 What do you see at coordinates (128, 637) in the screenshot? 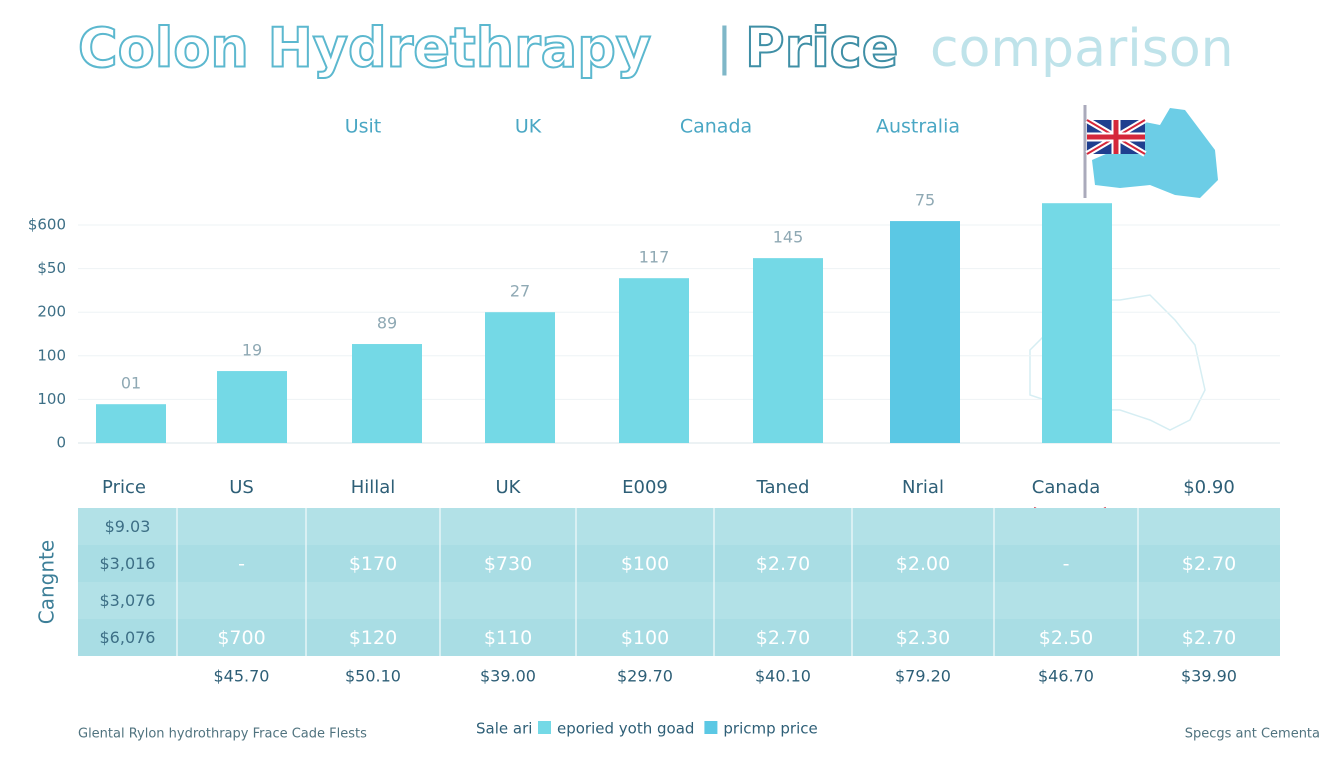
I see `row-label: $6,076` at bounding box center [128, 637].